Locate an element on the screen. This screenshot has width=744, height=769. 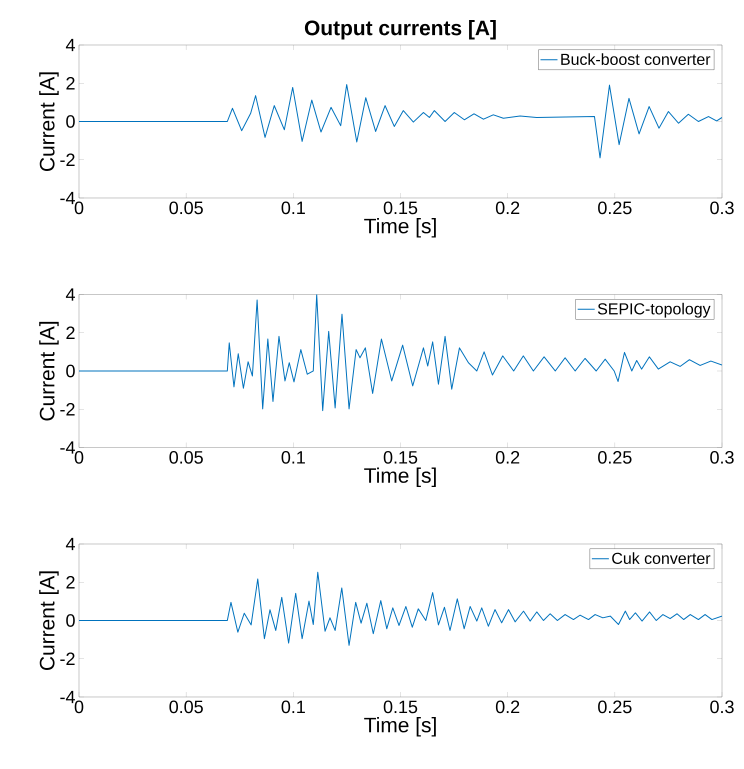
chart-title: Output currents [A] is located at coordinates (400, 30).